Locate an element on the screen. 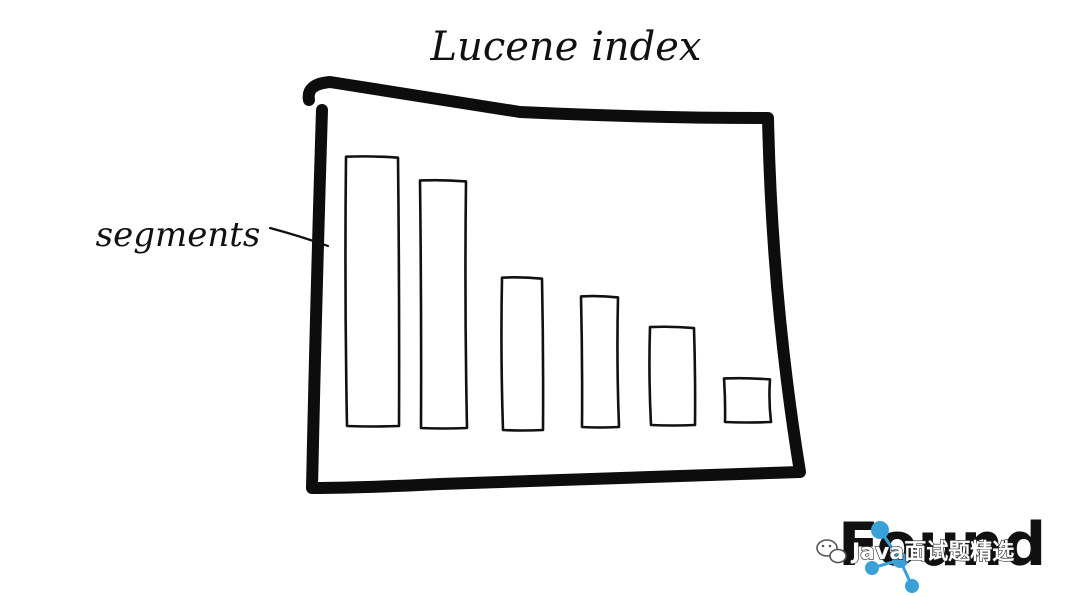  watermark: Found Java面试题精选 is located at coordinates (931, 551).